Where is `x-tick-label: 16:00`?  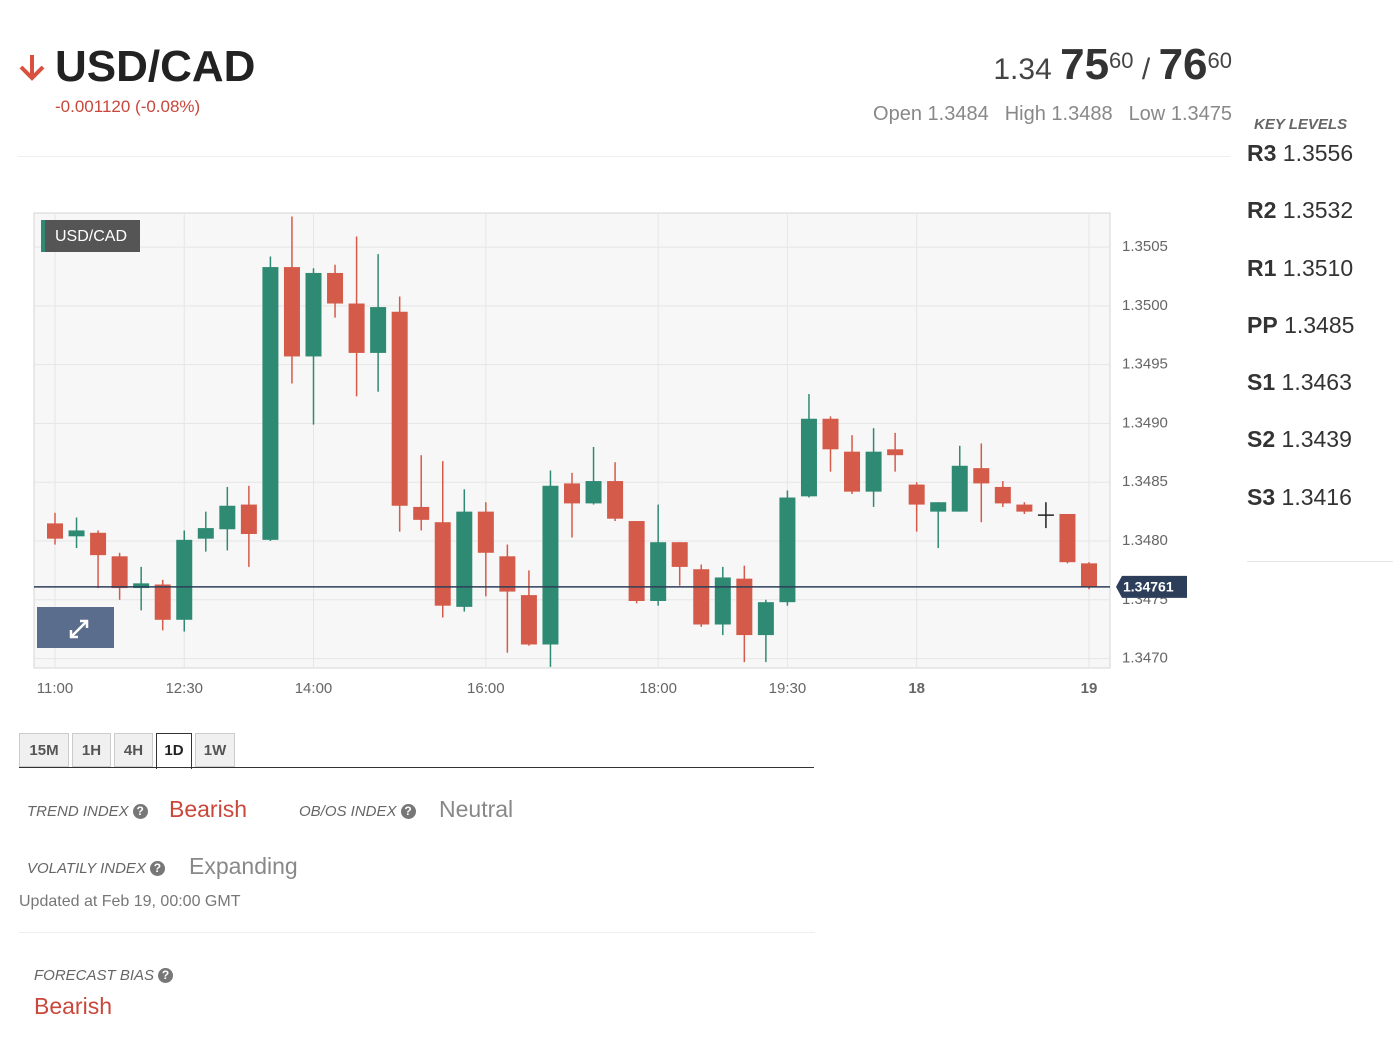 x-tick-label: 16:00 is located at coordinates (486, 688).